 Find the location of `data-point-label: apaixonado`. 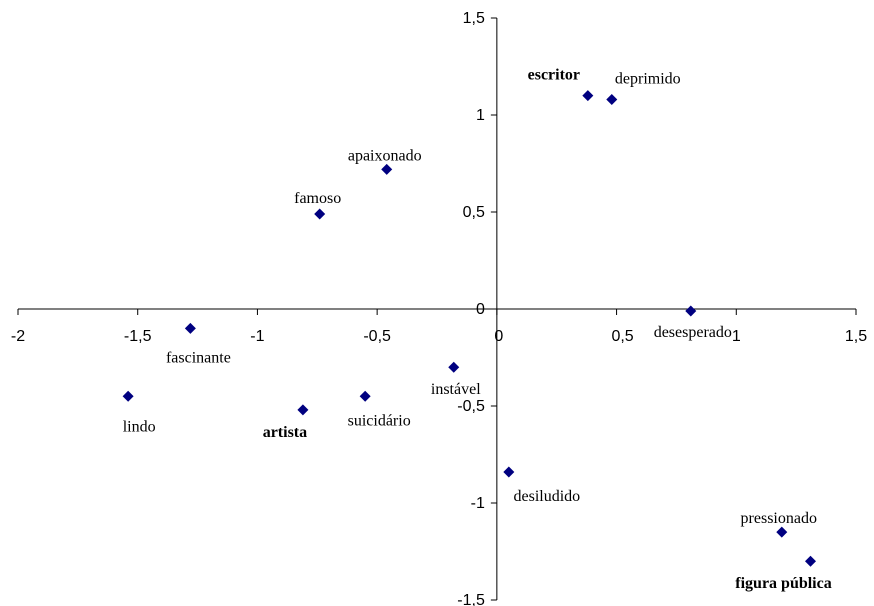

data-point-label: apaixonado is located at coordinates (385, 155).